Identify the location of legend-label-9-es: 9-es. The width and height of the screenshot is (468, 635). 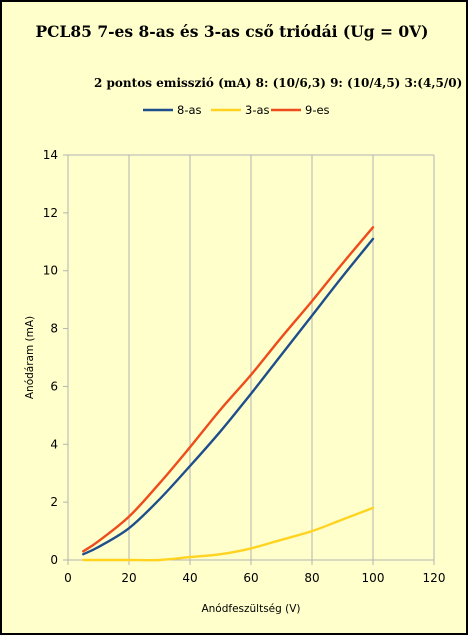
(317, 110).